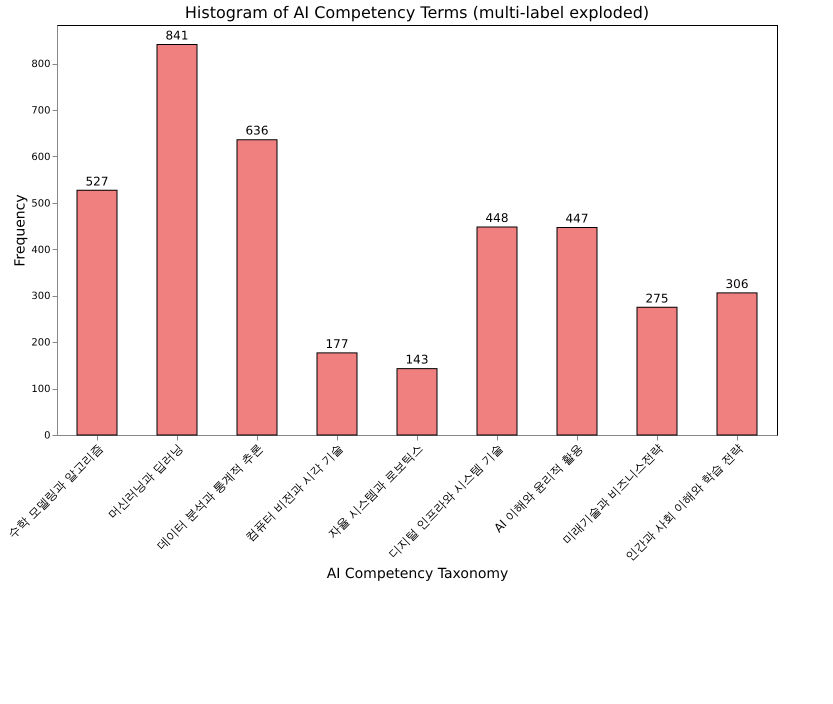  Describe the element at coordinates (417, 574) in the screenshot. I see `x-axis-title: AI Competency Taxonomy` at that location.